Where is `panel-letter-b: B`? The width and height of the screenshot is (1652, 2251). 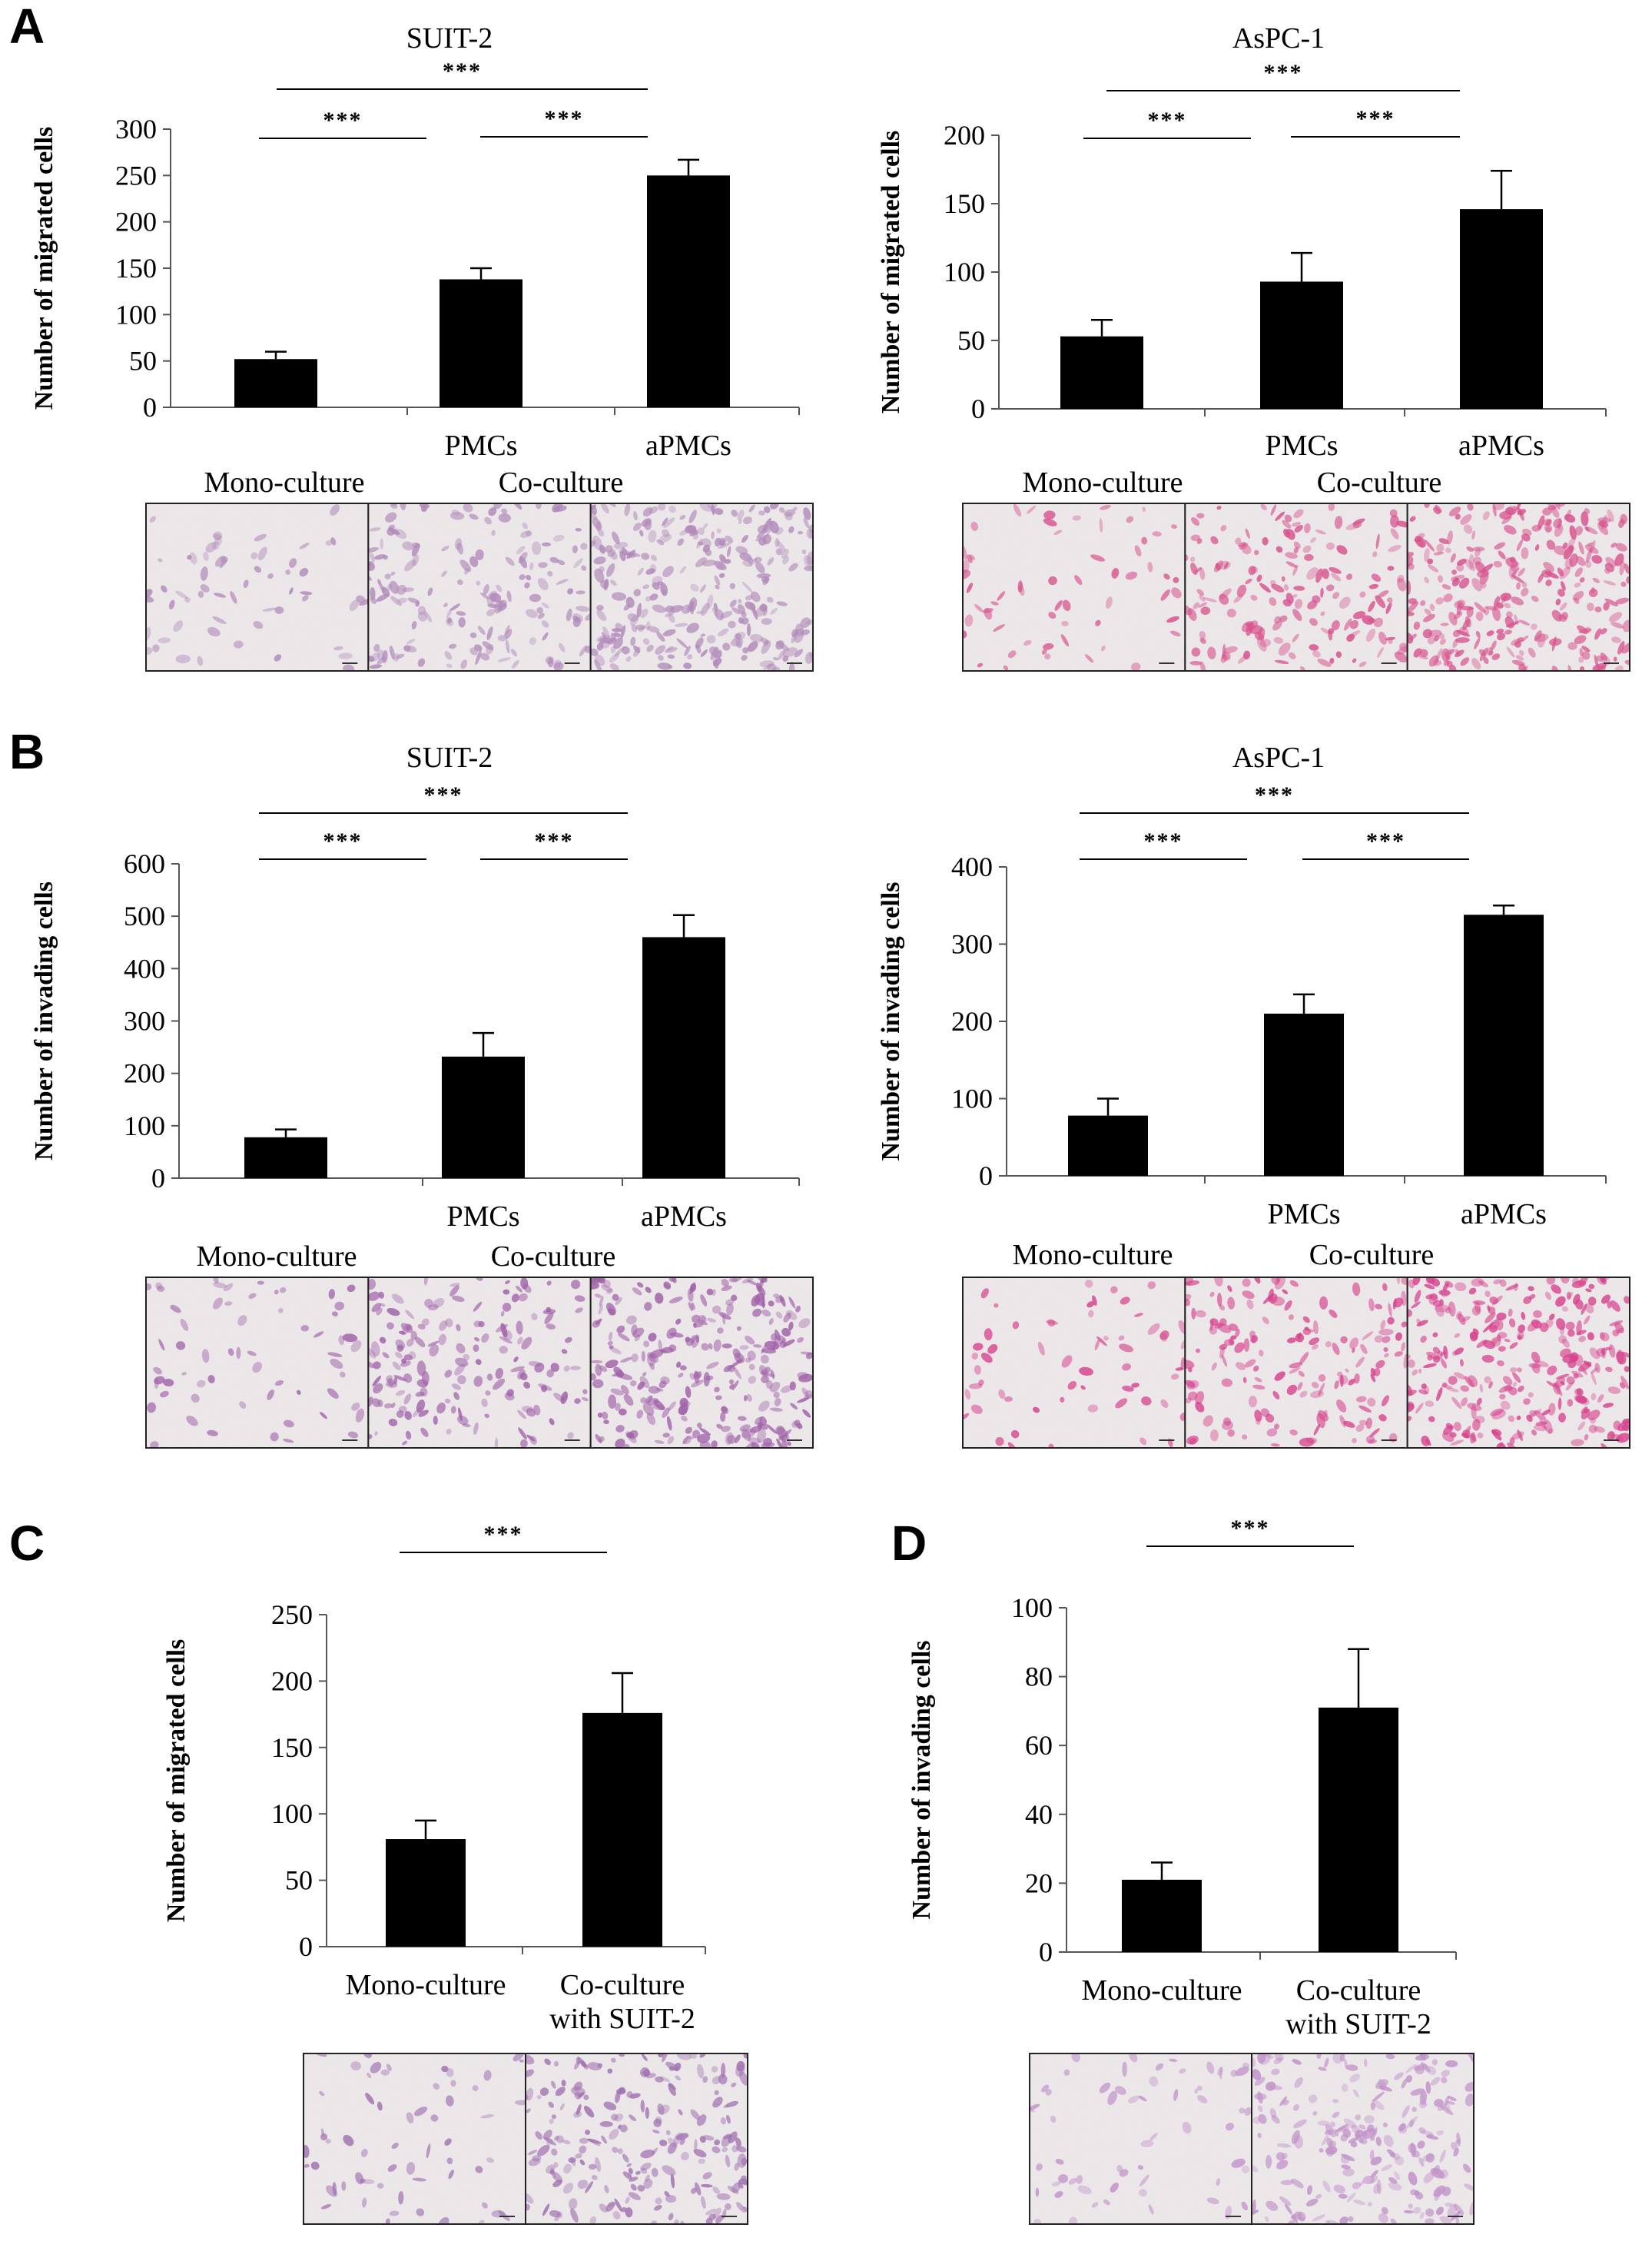
panel-letter-b: B is located at coordinates (27, 751).